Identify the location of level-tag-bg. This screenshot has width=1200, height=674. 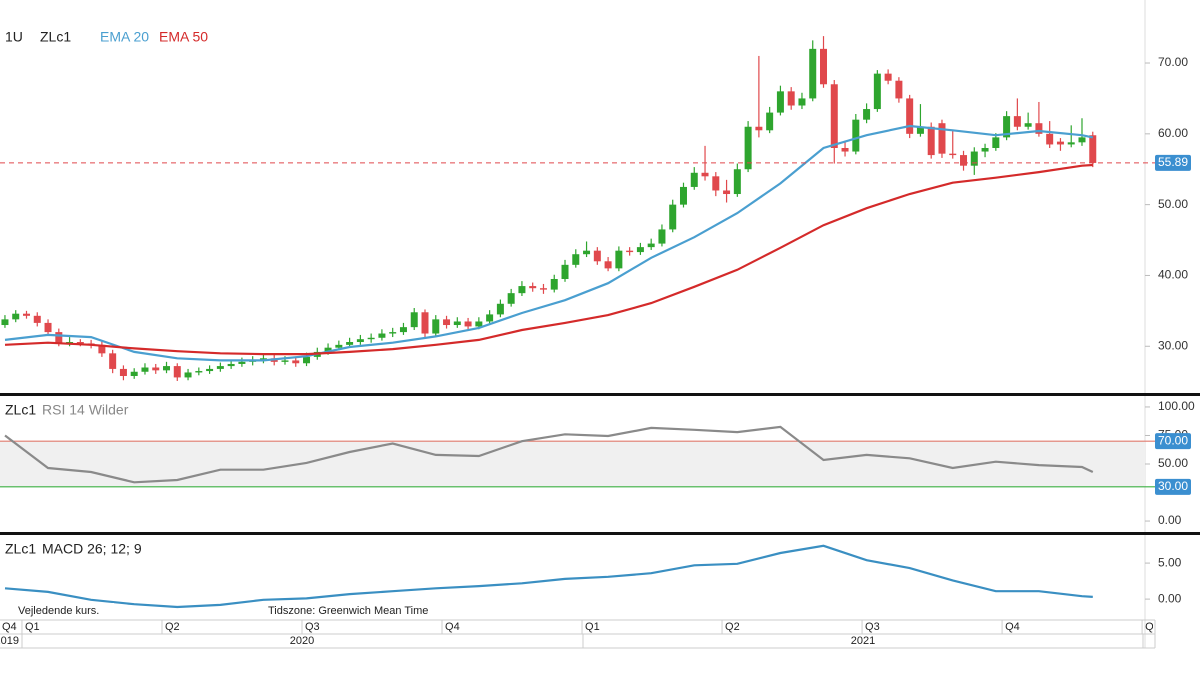
(1173, 486).